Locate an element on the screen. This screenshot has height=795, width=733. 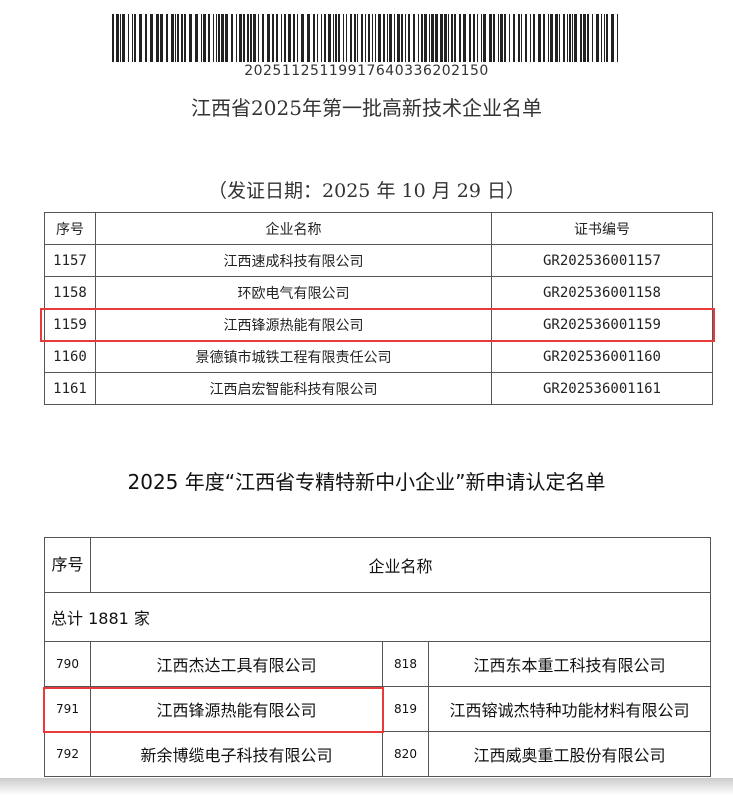
seq: 1161 is located at coordinates (70, 388).